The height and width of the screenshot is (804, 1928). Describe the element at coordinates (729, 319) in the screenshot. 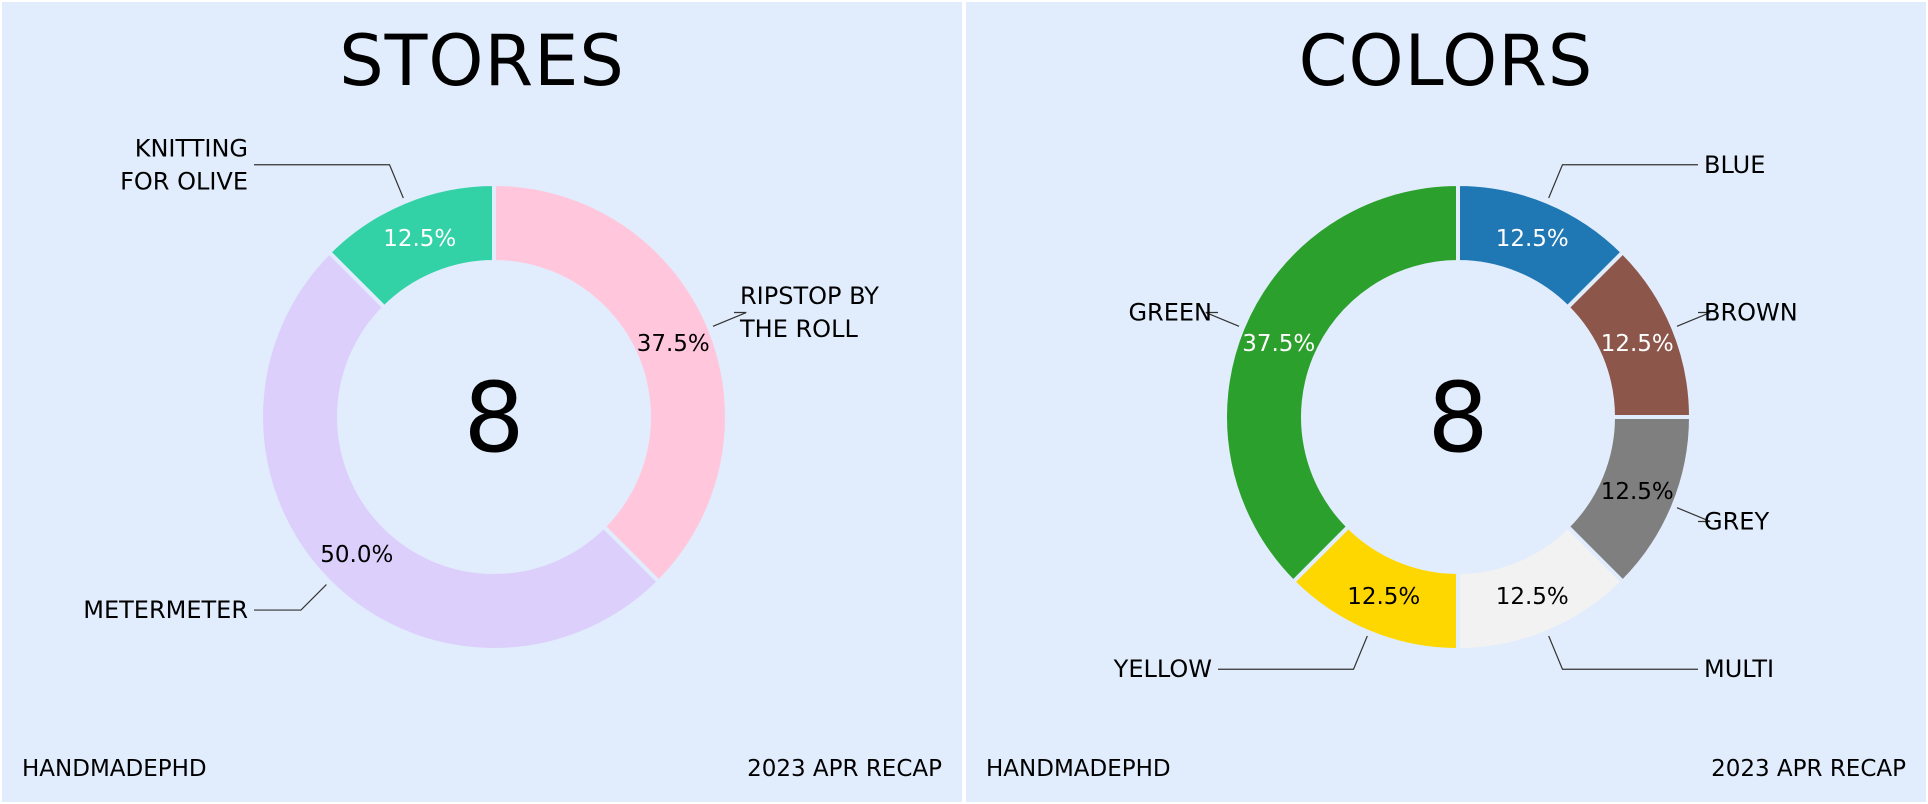

I see `stores-leader-ripstop-by-the-roll` at that location.